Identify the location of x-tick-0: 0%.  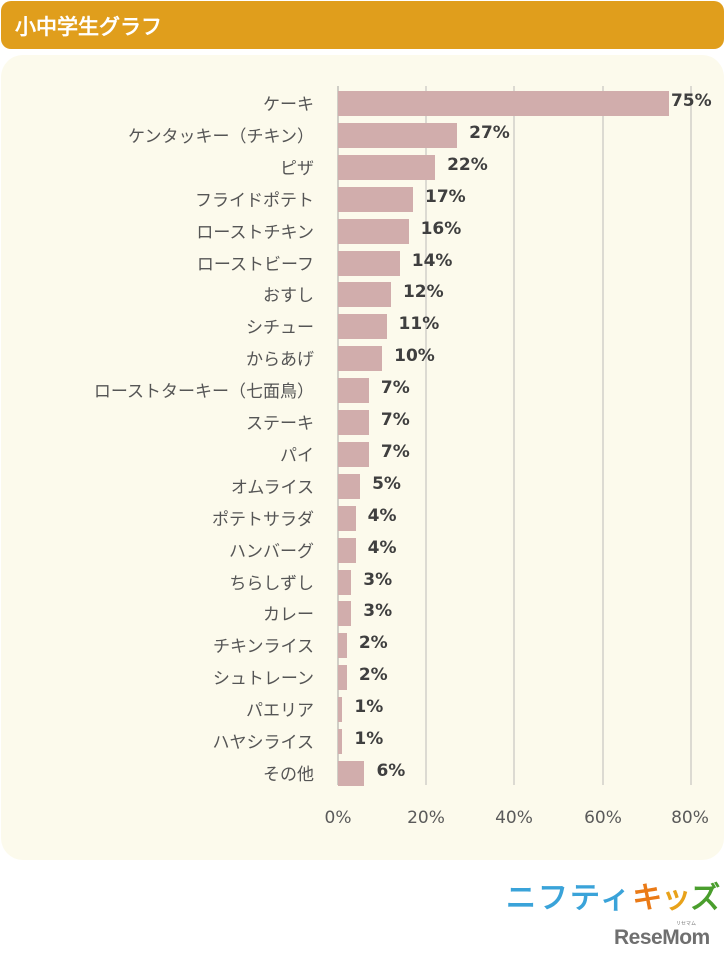
(338, 818).